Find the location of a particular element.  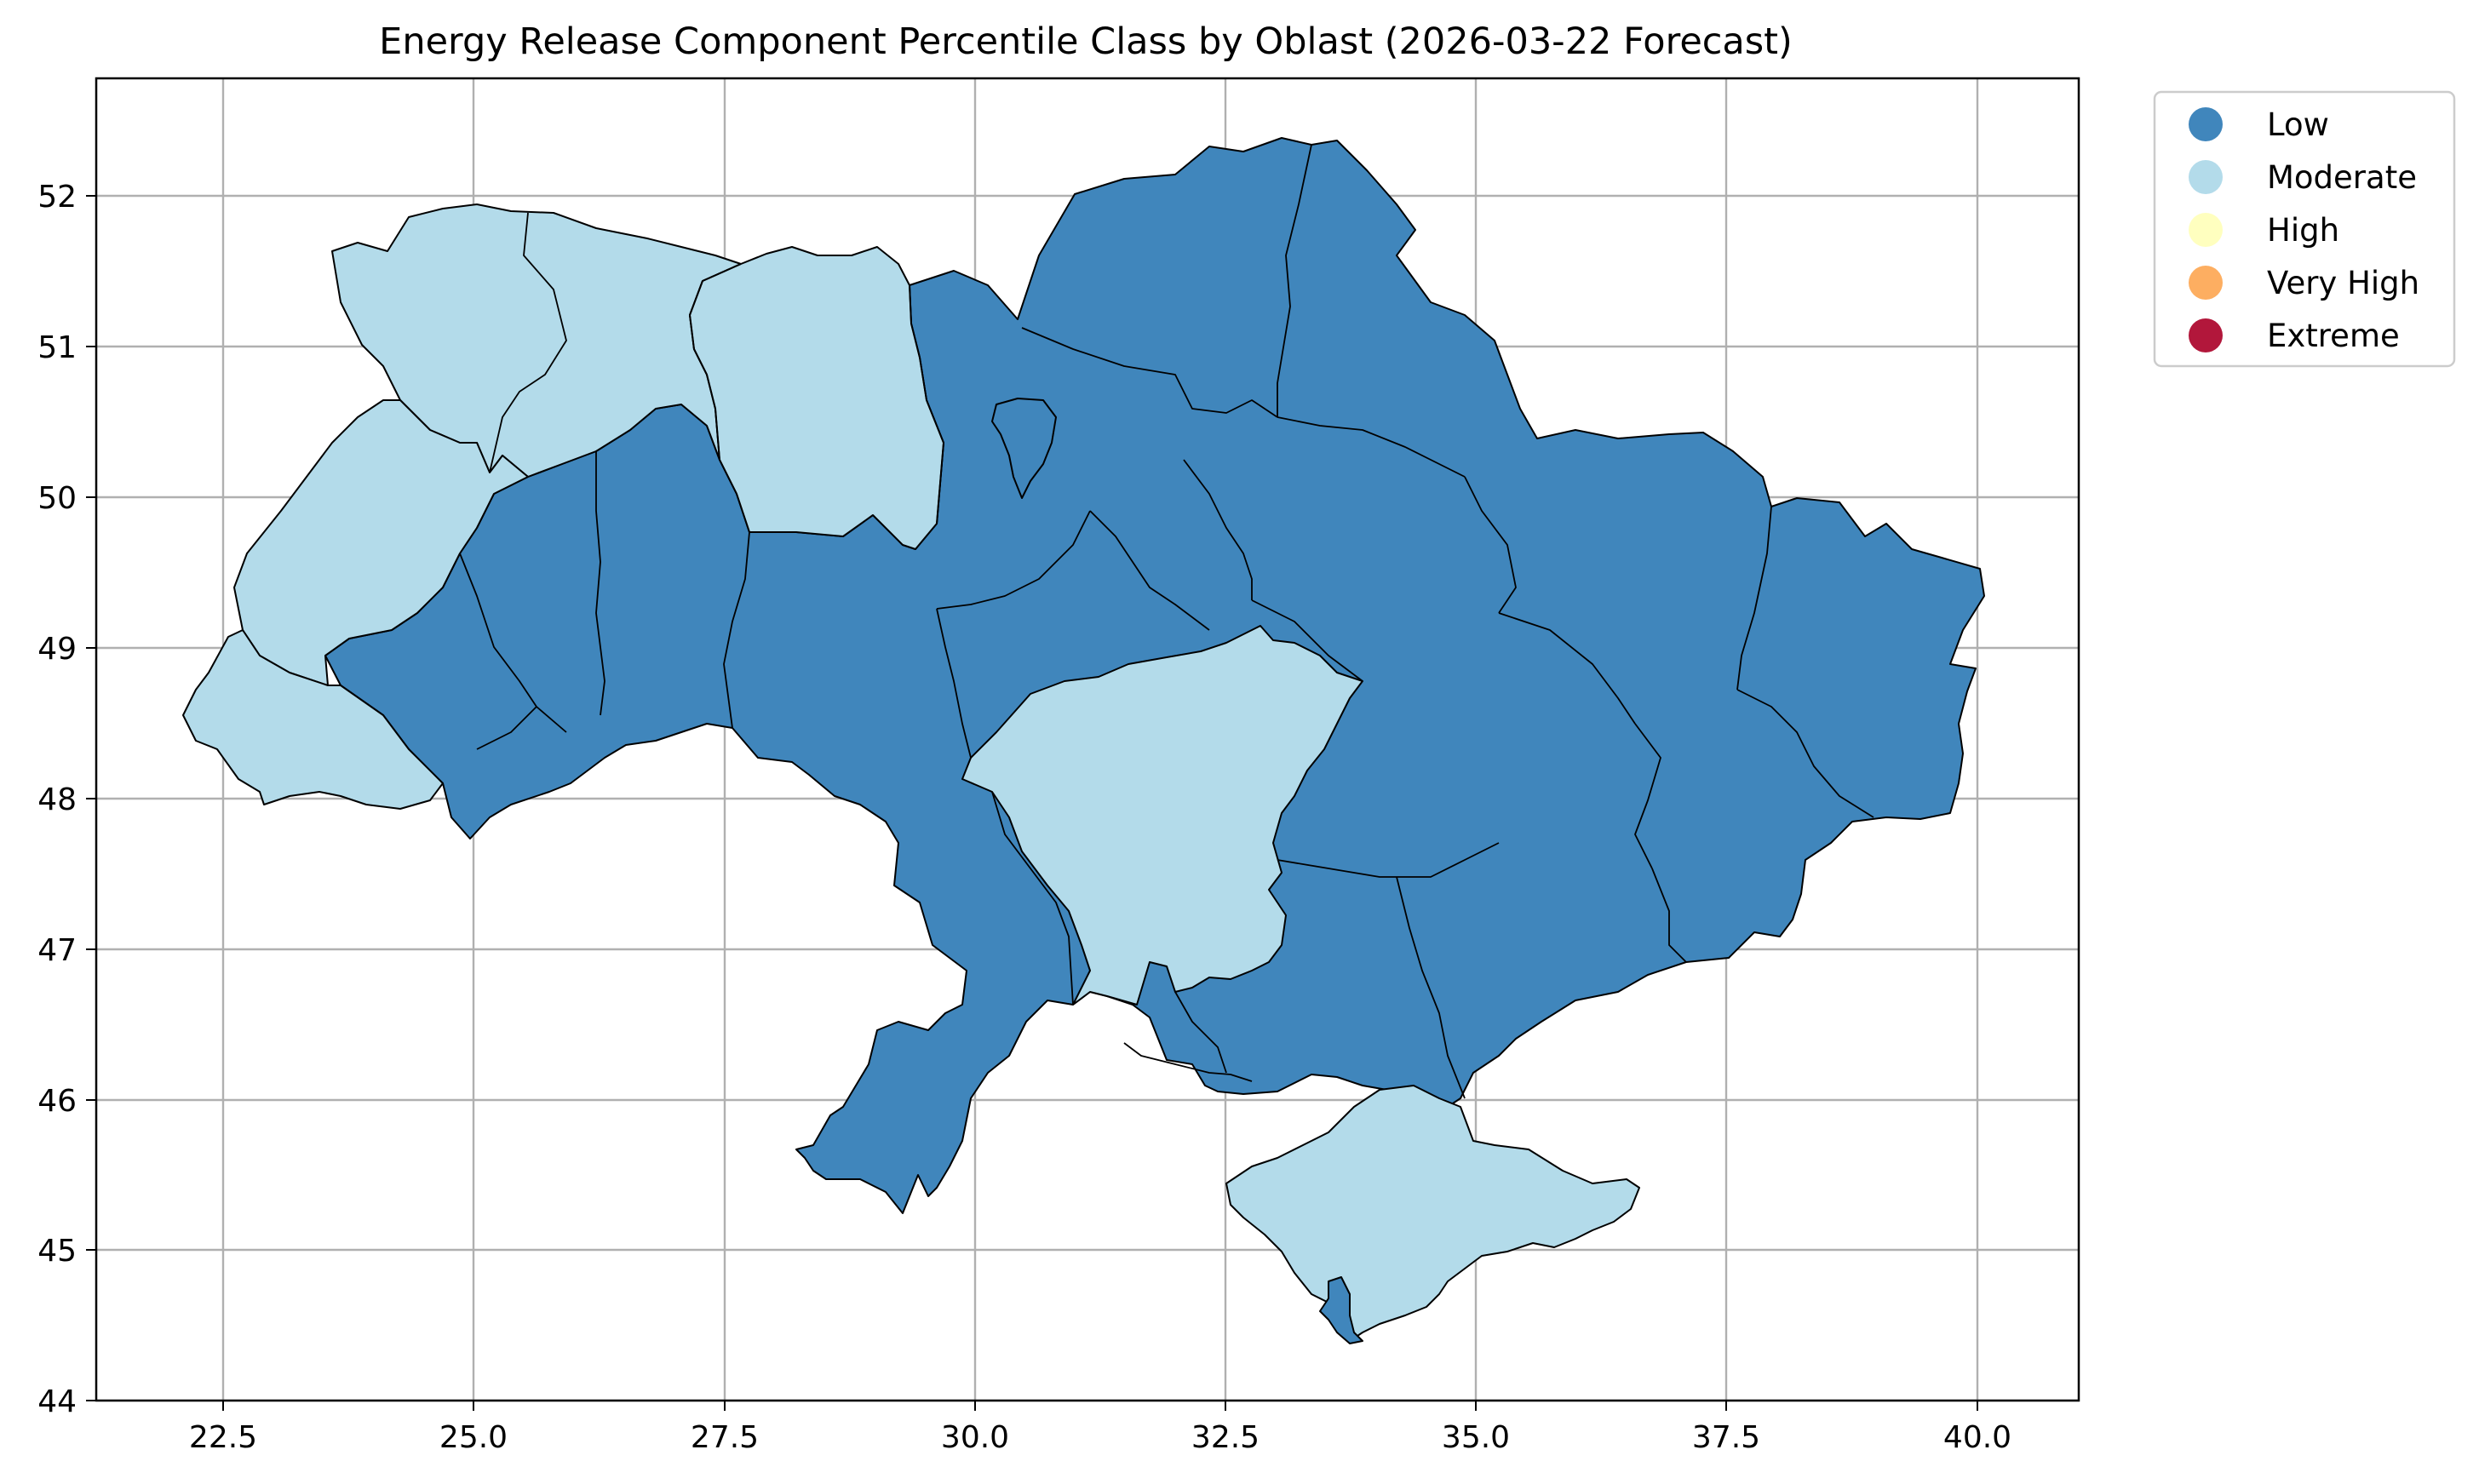

x-tick-label: 32.5 is located at coordinates (1225, 1438).